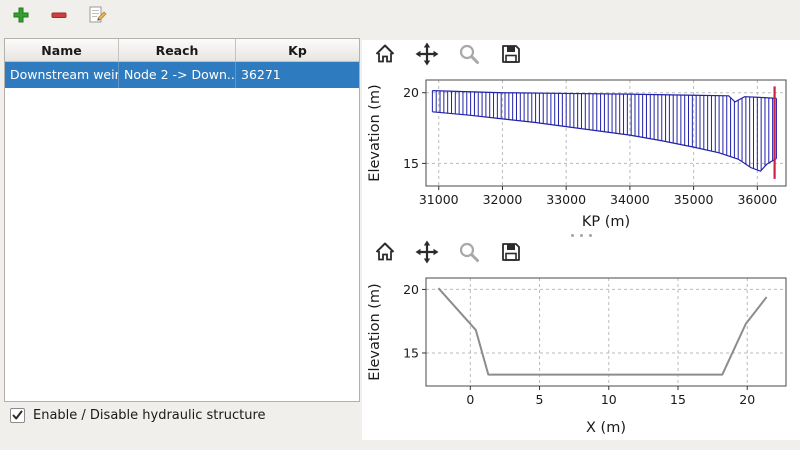  I want to click on svg-text: 33000, so click(566, 199).